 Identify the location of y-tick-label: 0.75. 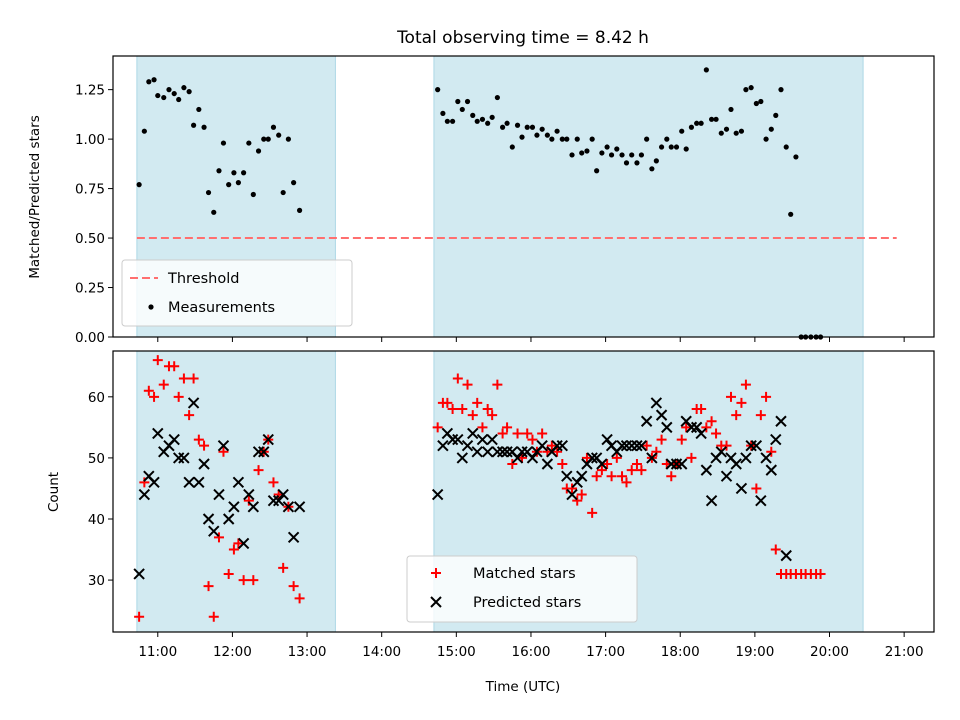
(90, 190).